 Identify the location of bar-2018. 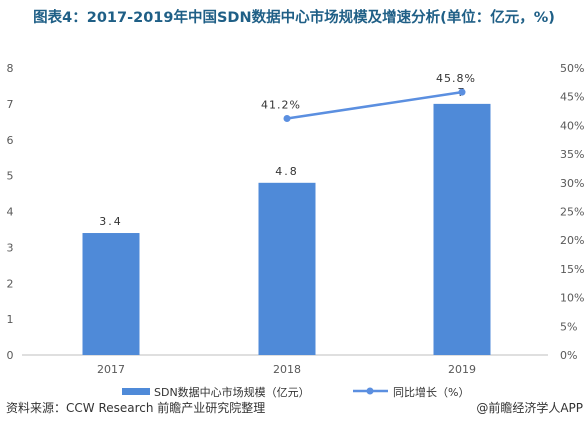
(287, 268).